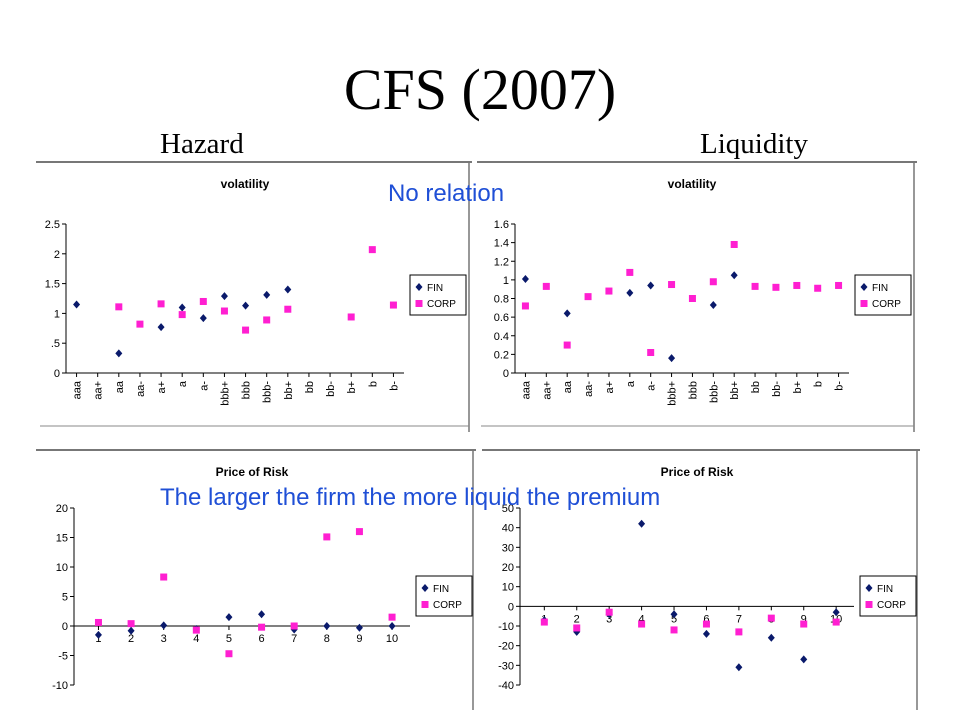 The image size is (960, 720). I want to click on x-tick-label: 4, so click(642, 619).